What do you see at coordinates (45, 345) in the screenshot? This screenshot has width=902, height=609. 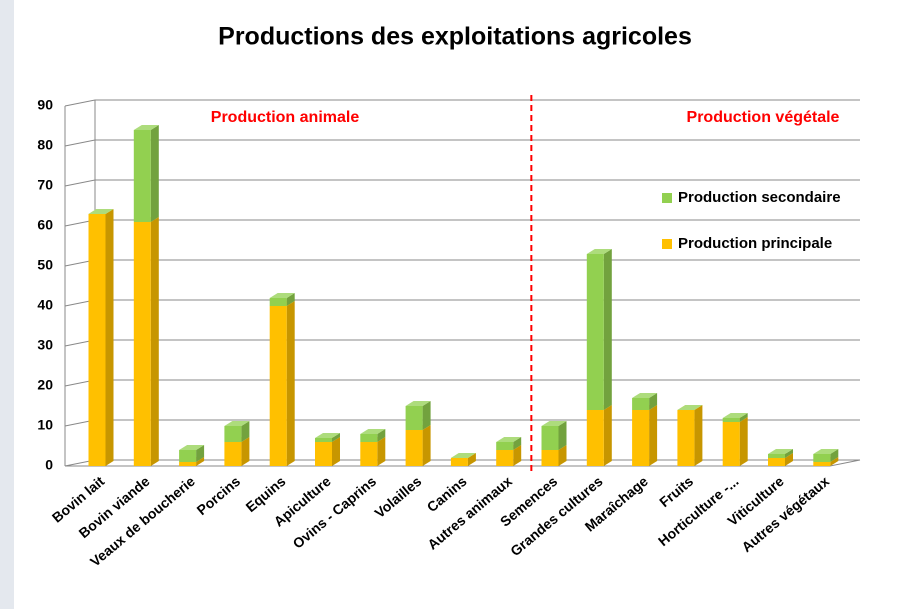 I see `y-tick-label: 30` at bounding box center [45, 345].